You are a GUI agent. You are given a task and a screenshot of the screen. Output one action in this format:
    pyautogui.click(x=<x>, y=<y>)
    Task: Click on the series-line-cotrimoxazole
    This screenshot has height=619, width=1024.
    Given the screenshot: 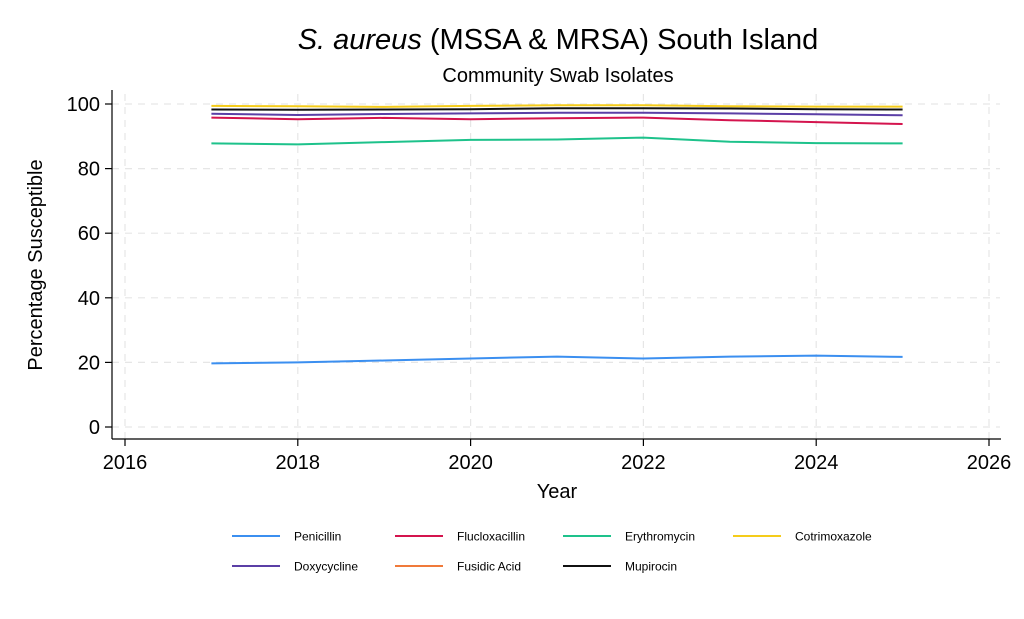 What is the action you would take?
    pyautogui.click(x=557, y=106)
    